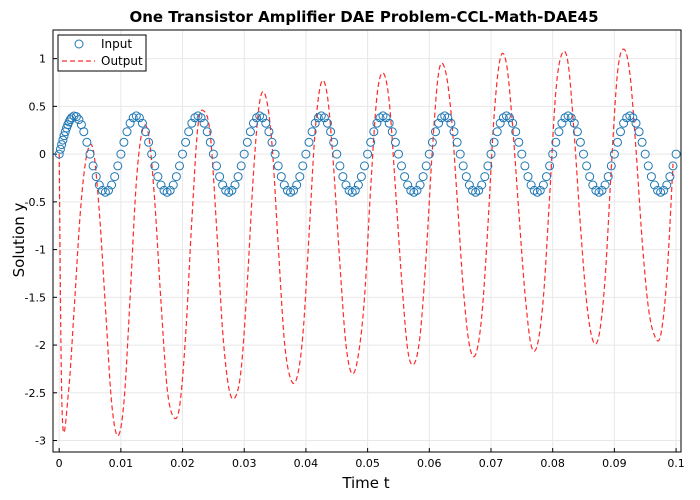 Image resolution: width=700 pixels, height=500 pixels. Describe the element at coordinates (79, 44) in the screenshot. I see `legend-input-marker` at that location.